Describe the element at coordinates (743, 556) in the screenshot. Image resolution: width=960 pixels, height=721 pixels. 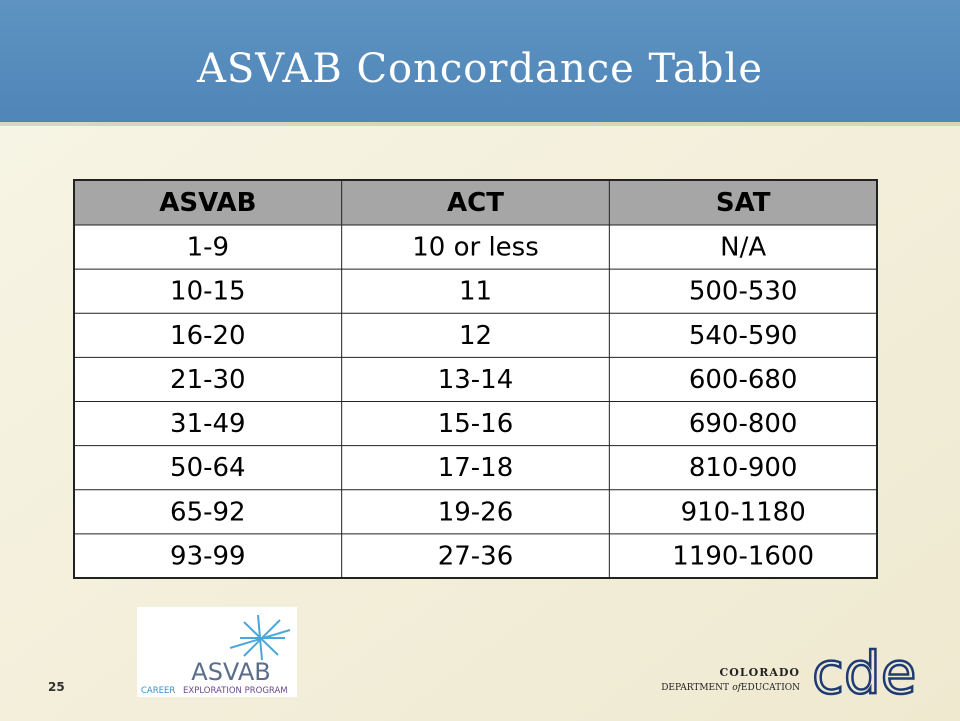
I see `table-cell: 1190-1600` at that location.